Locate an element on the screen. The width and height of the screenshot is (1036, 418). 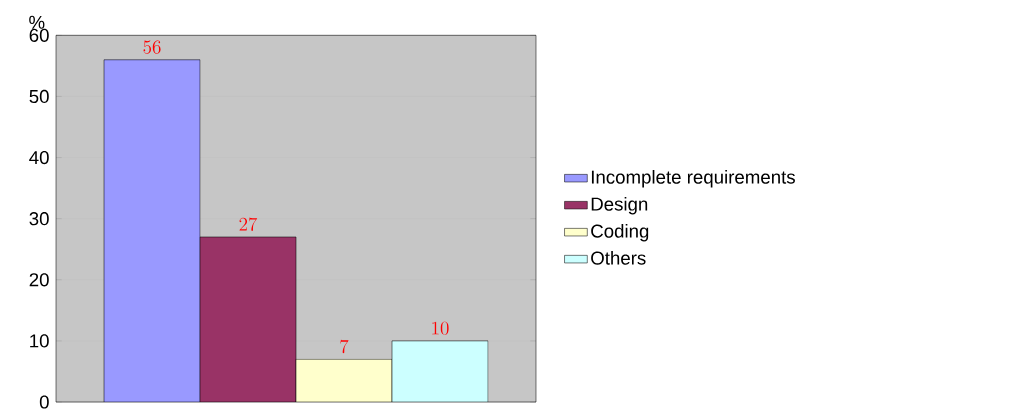
y-tick-label: 60 is located at coordinates (39, 35).